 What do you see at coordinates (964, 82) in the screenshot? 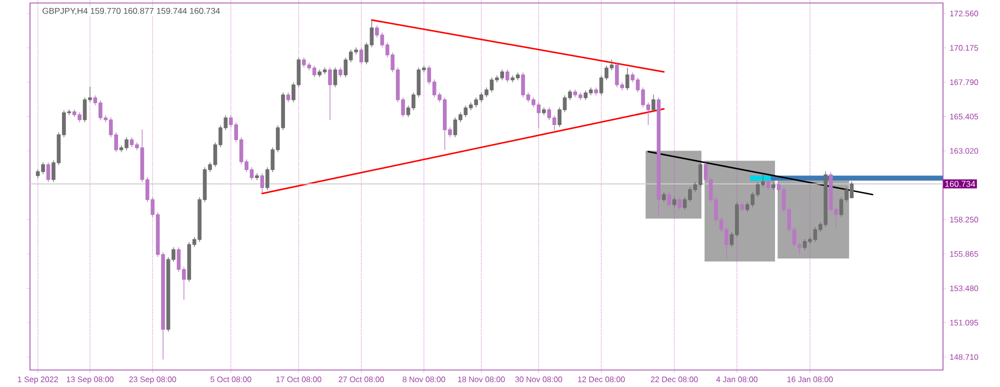
I see `y-tick-label: 167.790` at bounding box center [964, 82].